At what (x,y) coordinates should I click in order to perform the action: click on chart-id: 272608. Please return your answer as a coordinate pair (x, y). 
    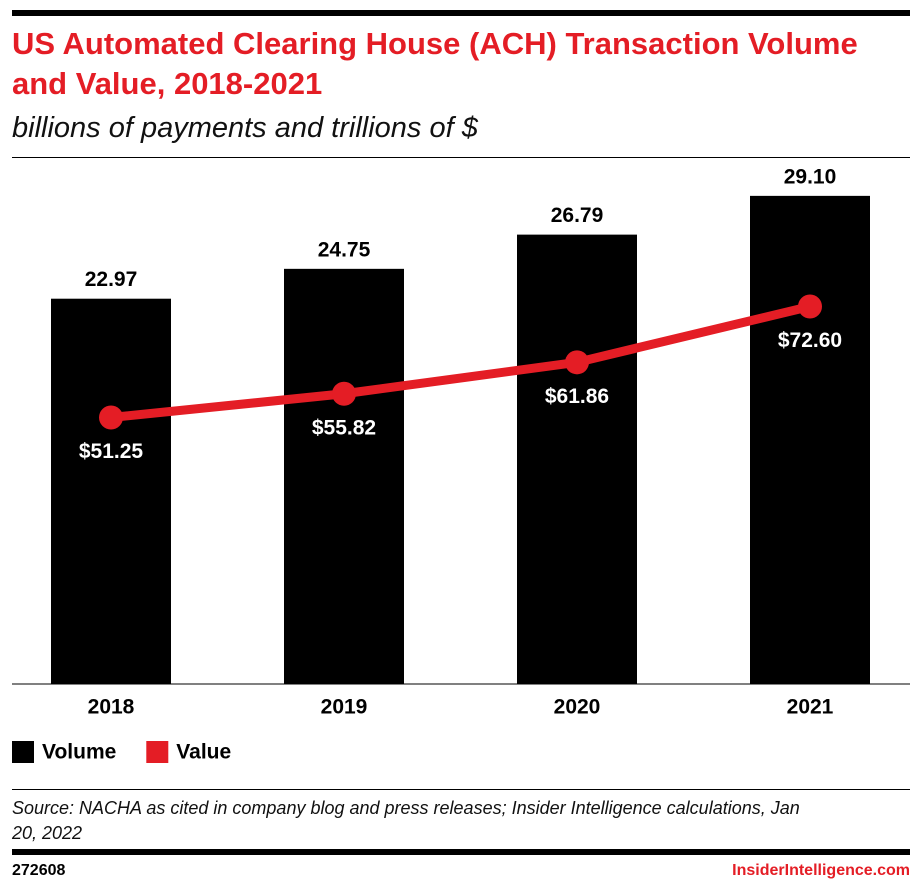
    Looking at the image, I should click on (39, 870).